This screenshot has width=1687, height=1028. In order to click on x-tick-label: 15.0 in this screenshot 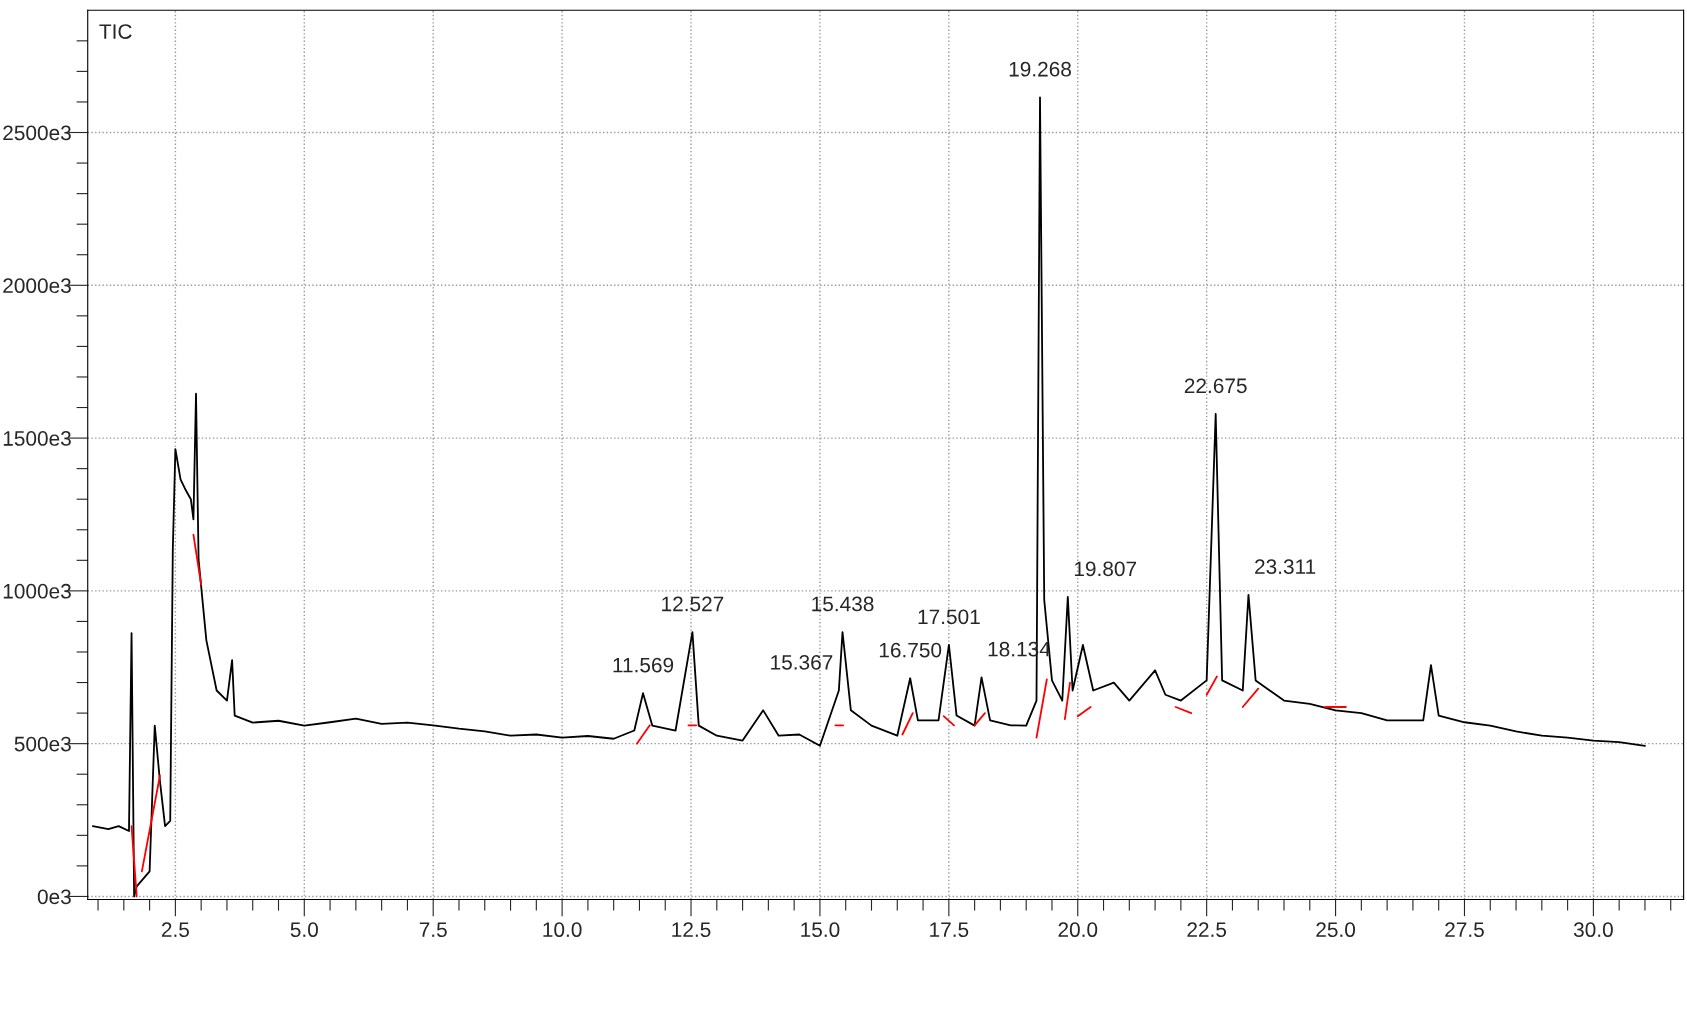, I will do `click(820, 930)`.